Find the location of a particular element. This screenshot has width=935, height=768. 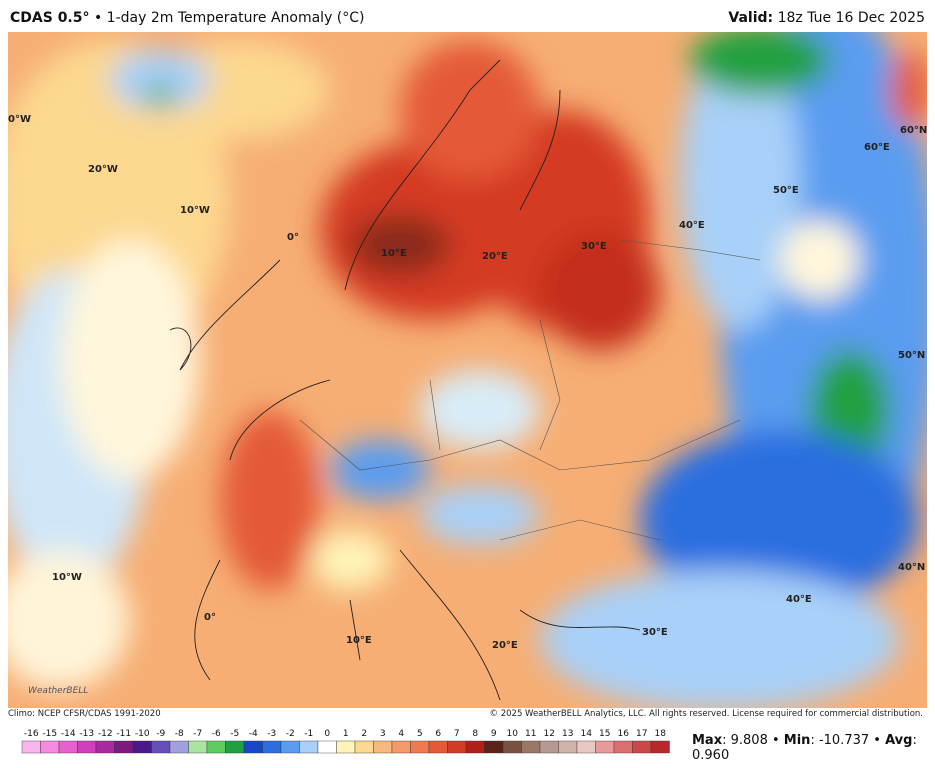

grid-label: 40°N is located at coordinates (911, 567).